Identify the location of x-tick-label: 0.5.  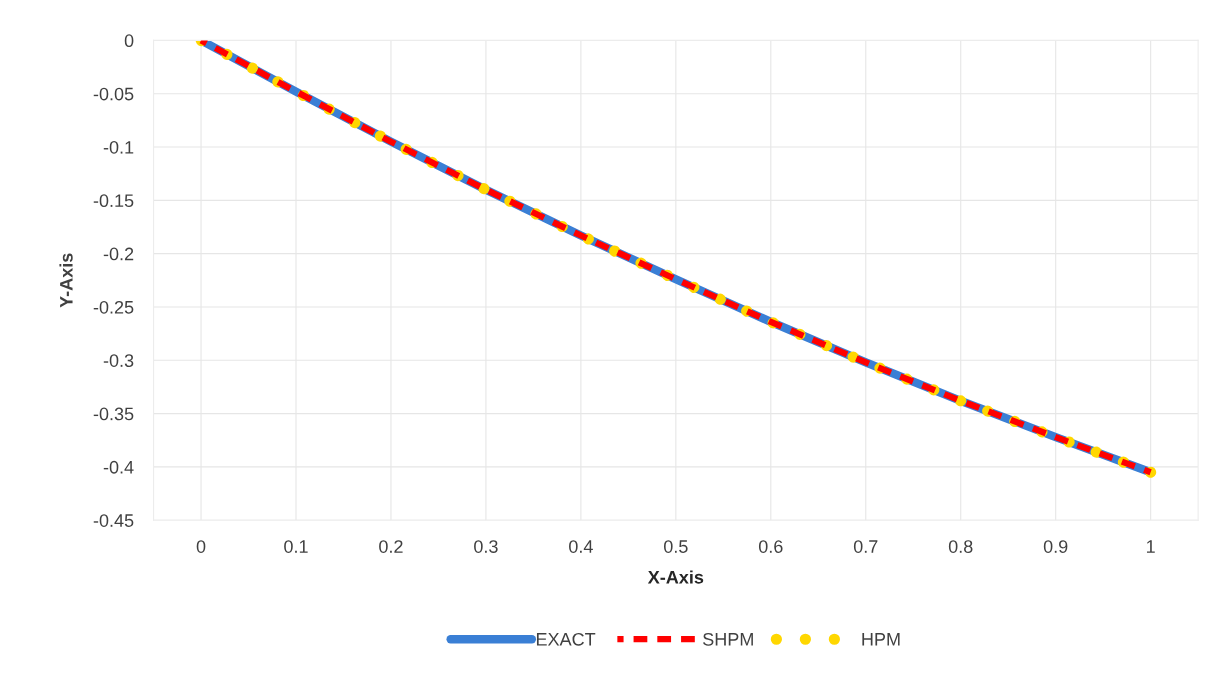
(675, 546).